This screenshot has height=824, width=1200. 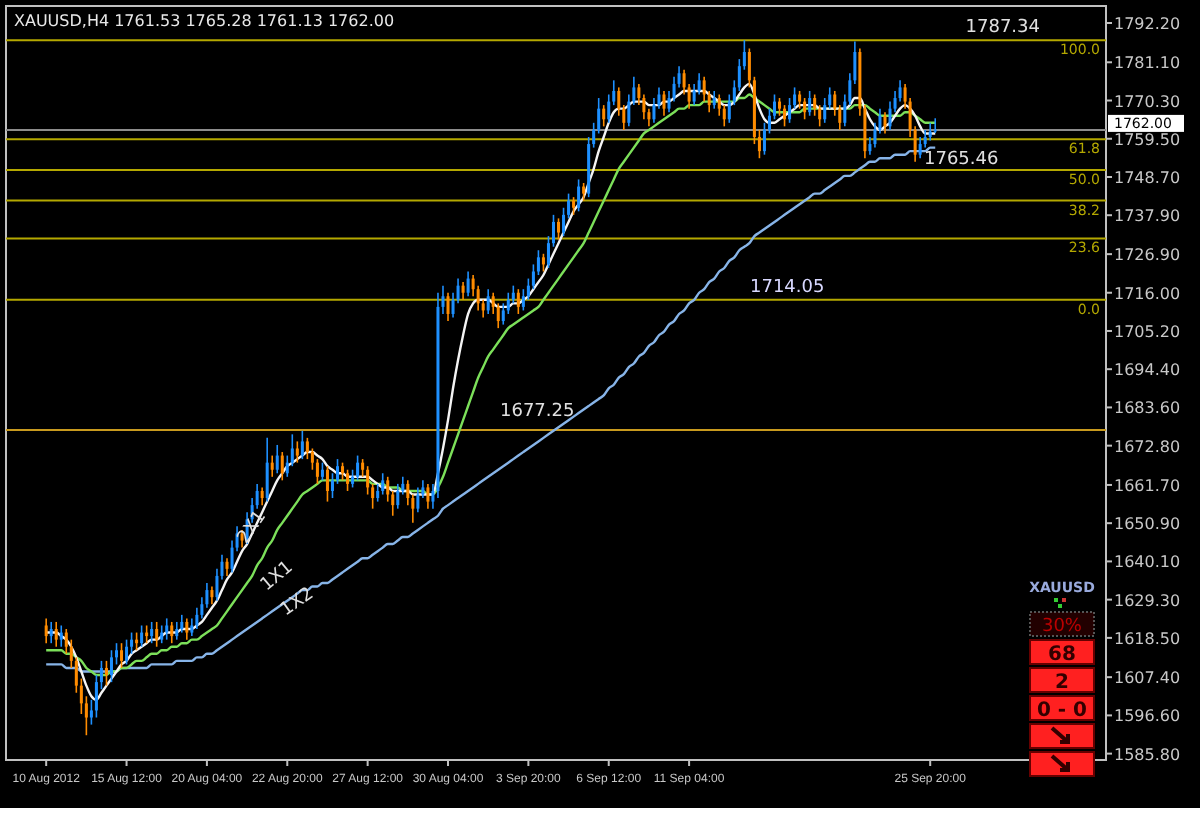 What do you see at coordinates (1147, 216) in the screenshot?
I see `y-tick-label: 1737.90` at bounding box center [1147, 216].